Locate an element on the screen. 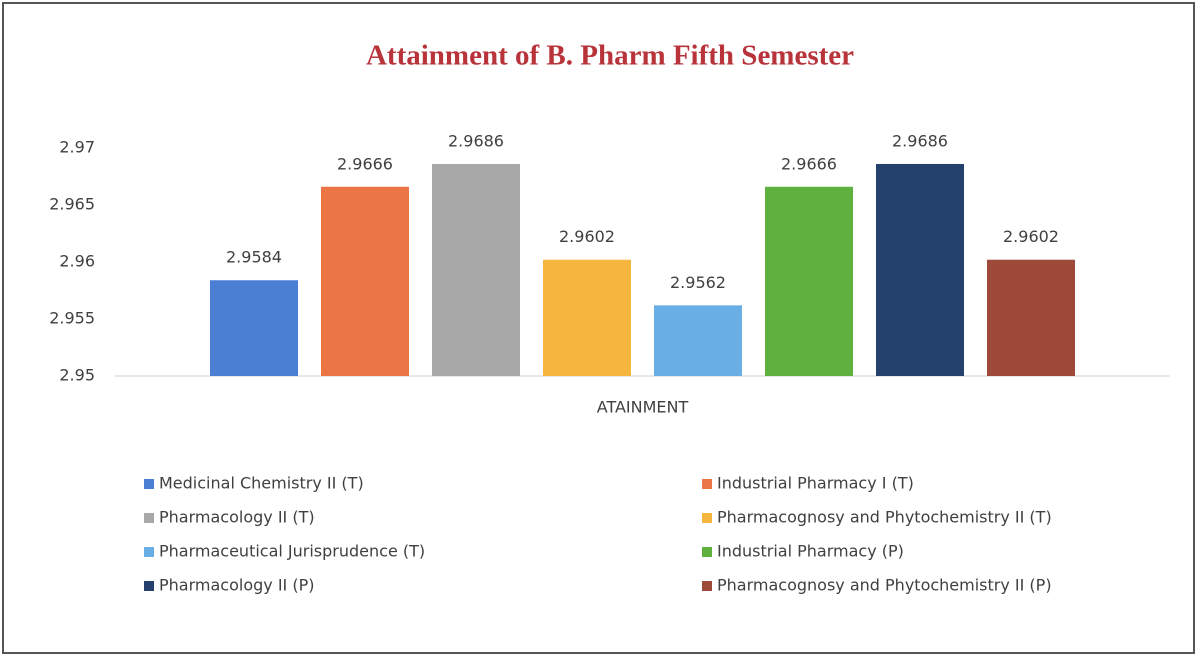 The height and width of the screenshot is (656, 1197). legend-label: Industrial Pharmacy I (T) is located at coordinates (815, 483).